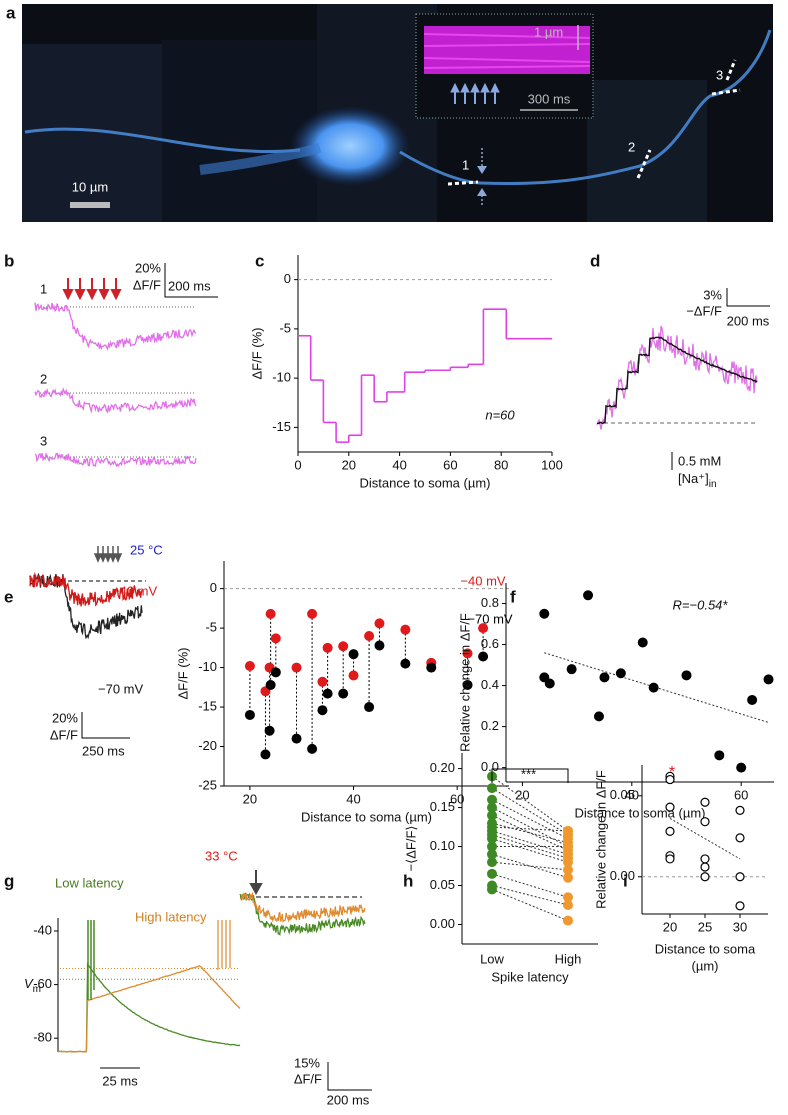 The image size is (788, 1115). Describe the element at coordinates (600, 839) in the screenshot. I see `axis-title: Relative change in ΔF/F` at that location.